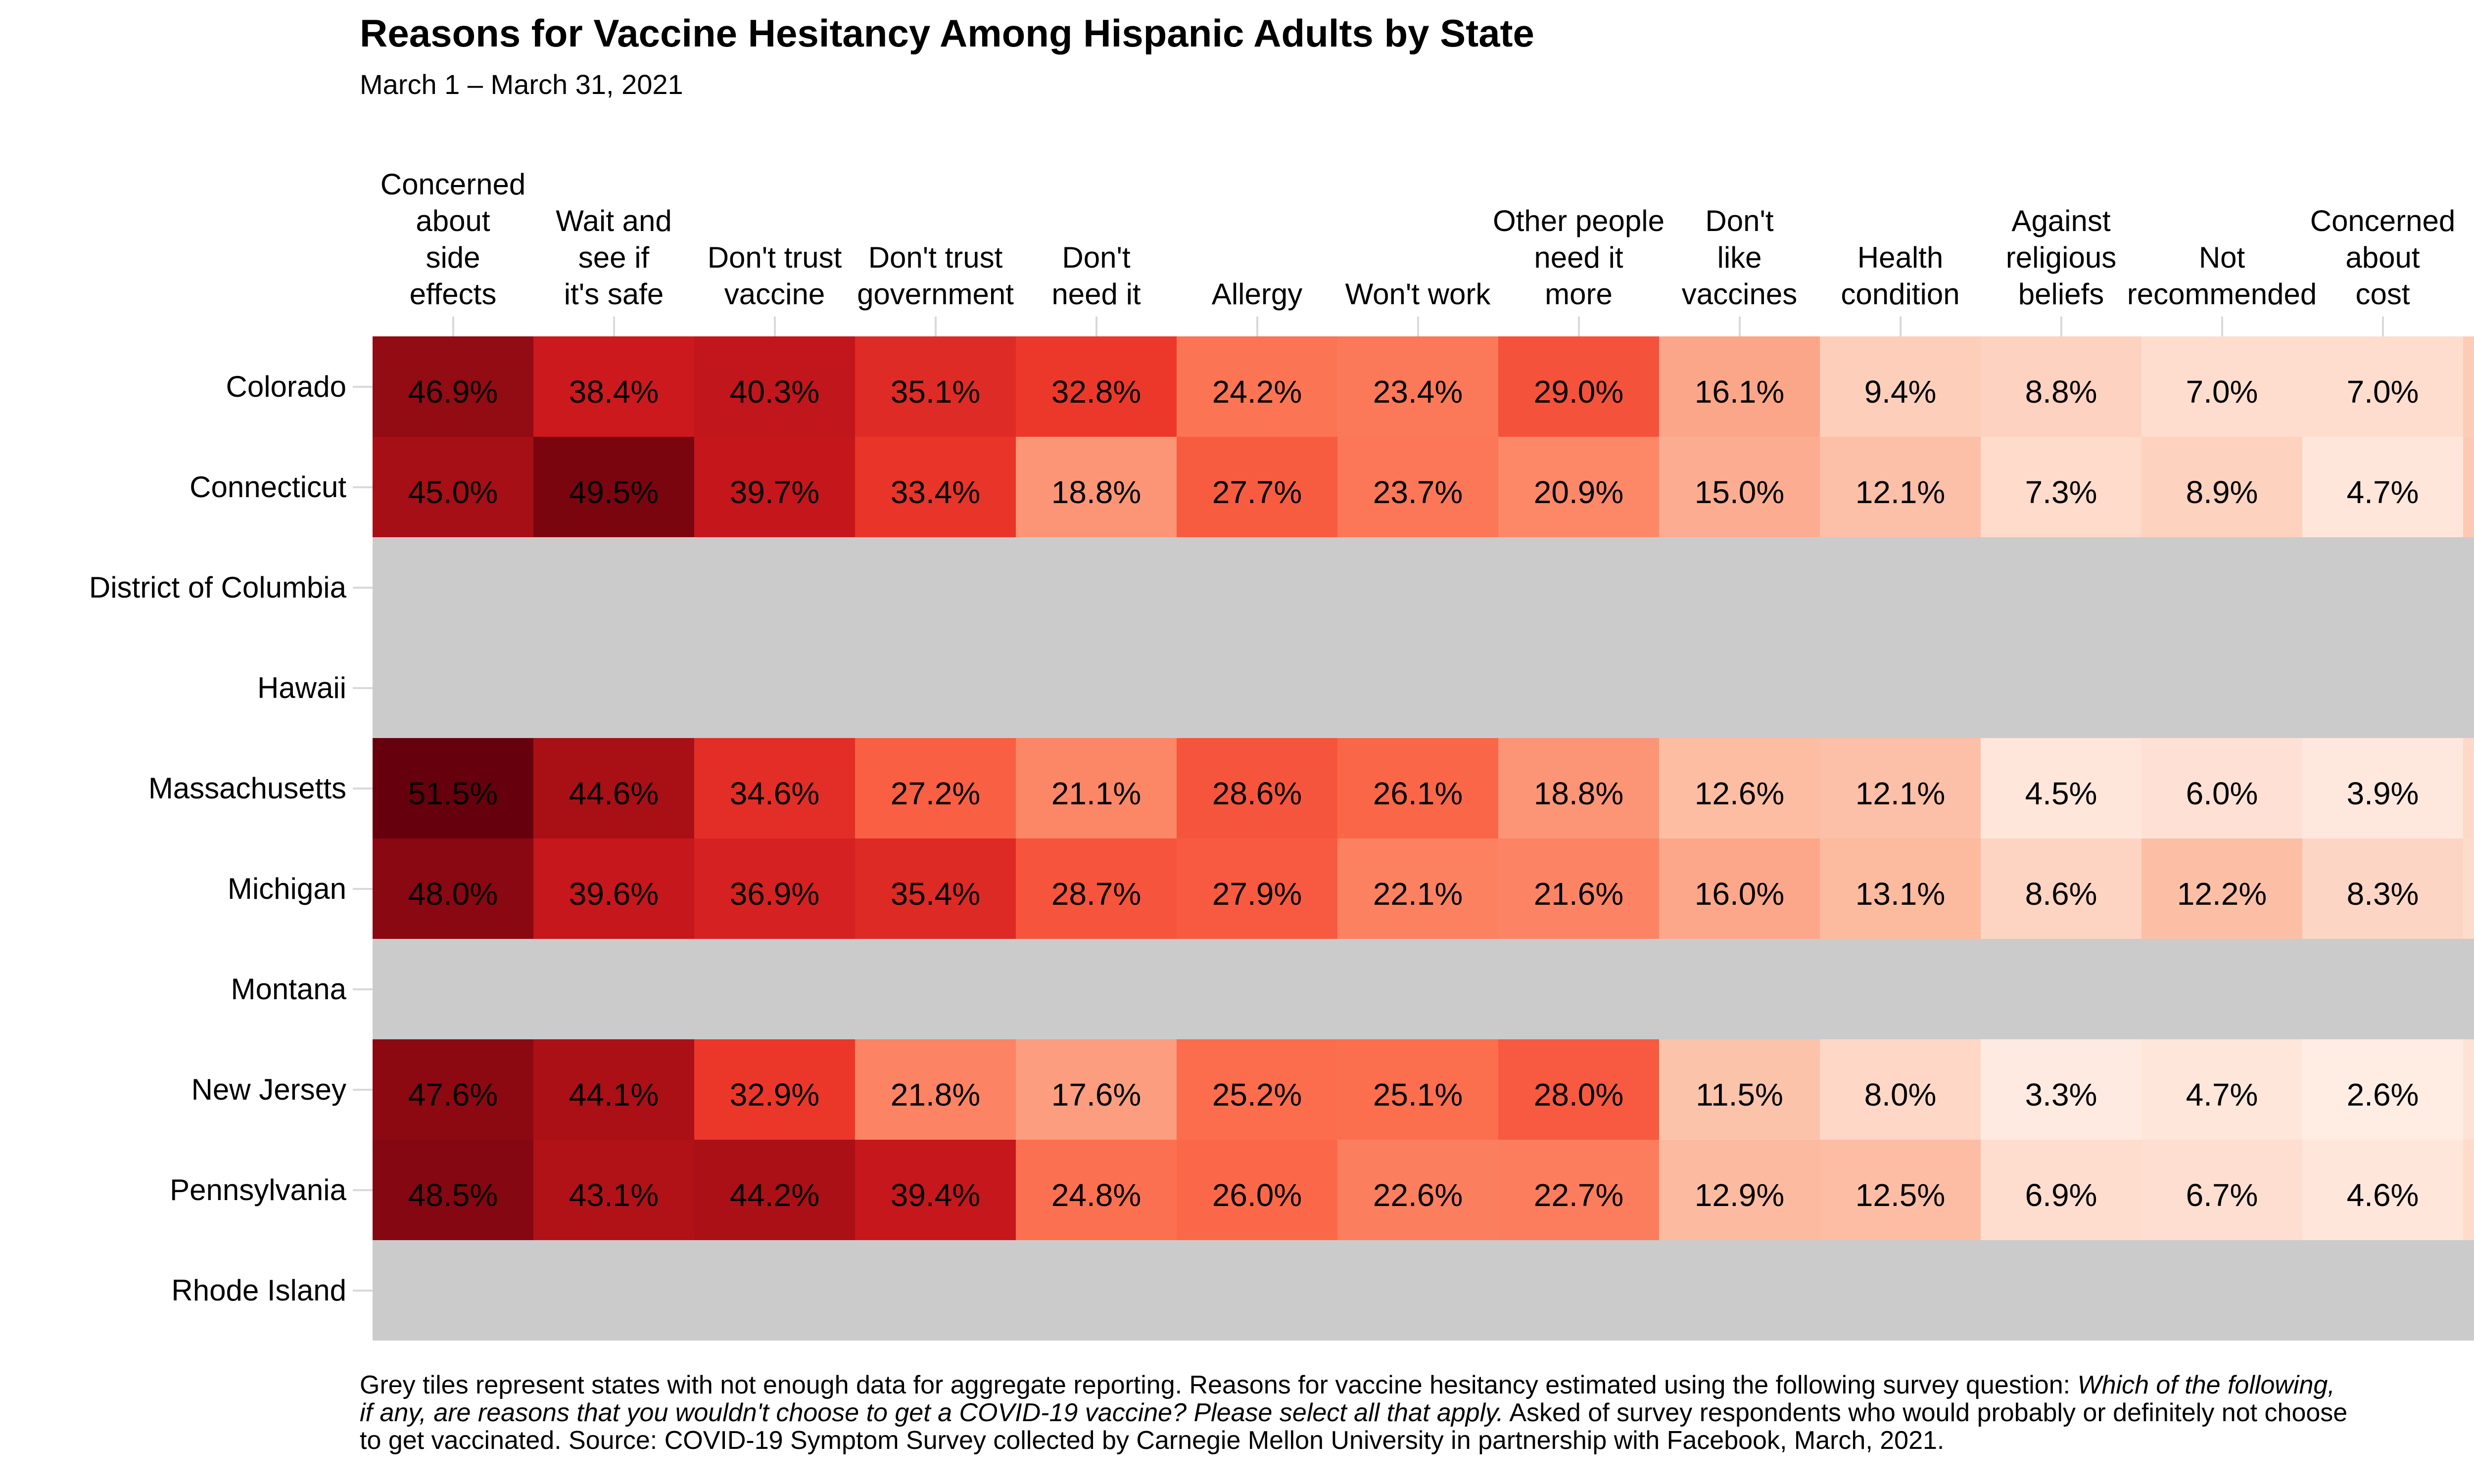  What do you see at coordinates (521, 84) in the screenshot?
I see `chart-subtitle: March 1 – March 31, 2021` at bounding box center [521, 84].